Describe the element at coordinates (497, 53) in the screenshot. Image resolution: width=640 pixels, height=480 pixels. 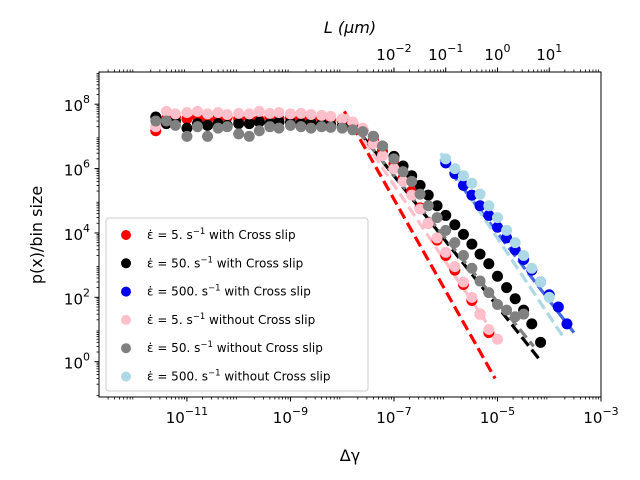
I see `top-tick-label: 10⁰` at that location.